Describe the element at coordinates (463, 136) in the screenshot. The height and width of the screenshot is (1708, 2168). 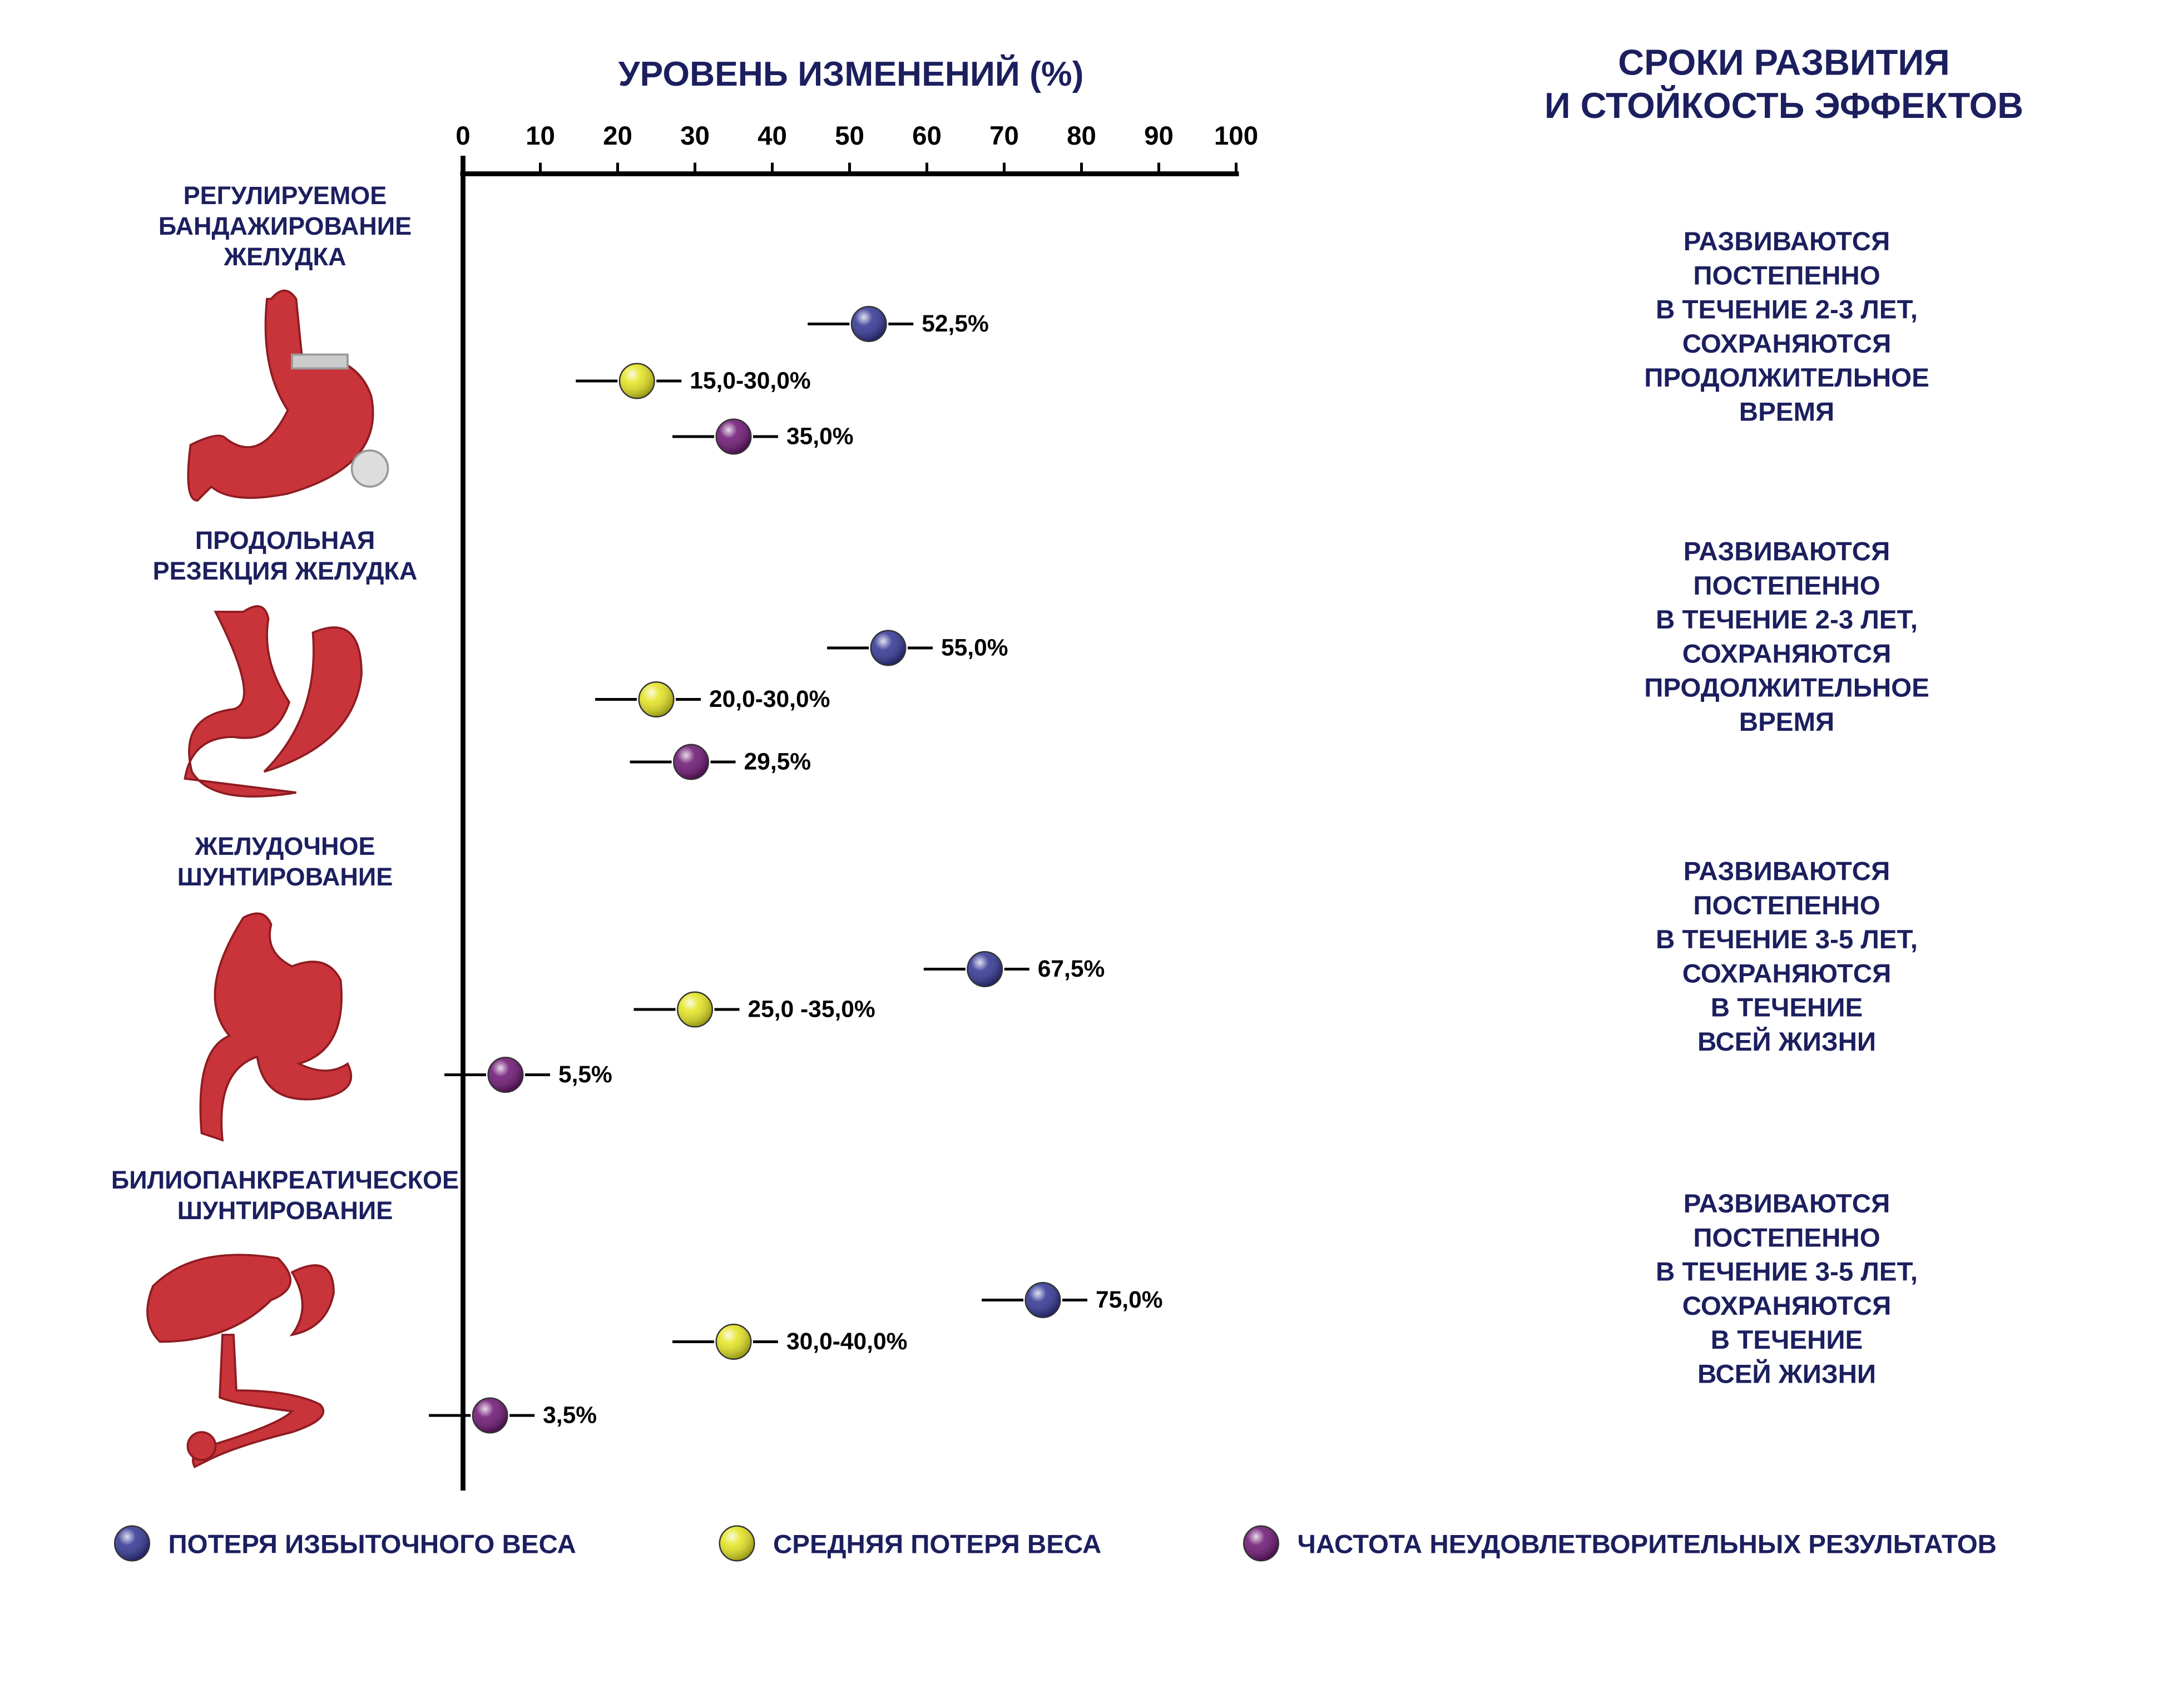
I see `x-tick-label: 0` at that location.